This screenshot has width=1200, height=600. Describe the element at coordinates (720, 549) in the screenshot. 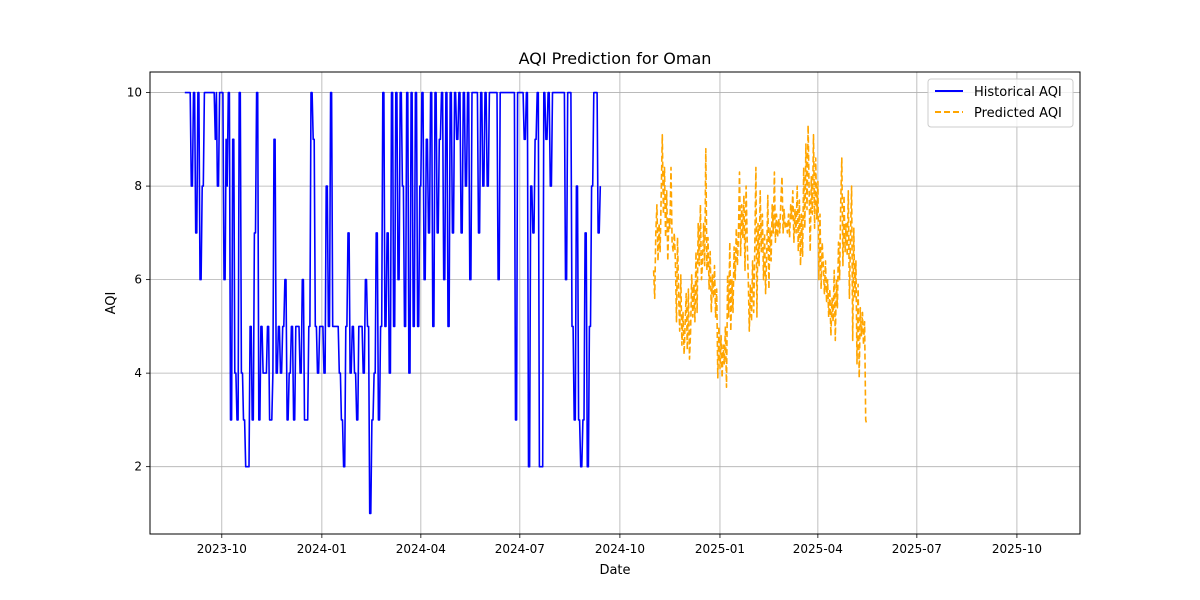

I see `x-tick-label: 2025-01` at that location.